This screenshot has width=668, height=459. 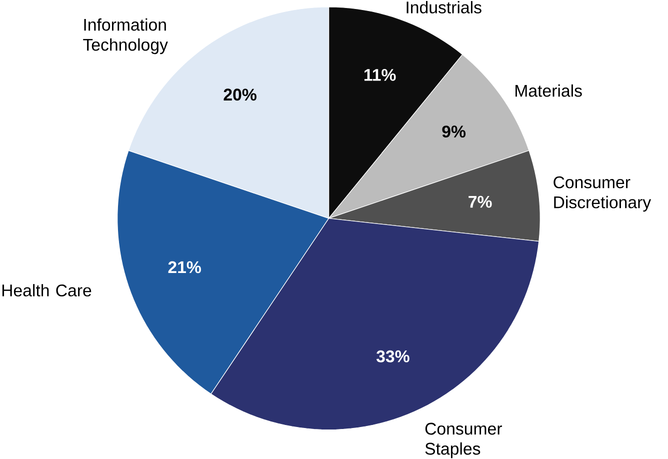 I want to click on slice-label: Health Care, so click(x=47, y=290).